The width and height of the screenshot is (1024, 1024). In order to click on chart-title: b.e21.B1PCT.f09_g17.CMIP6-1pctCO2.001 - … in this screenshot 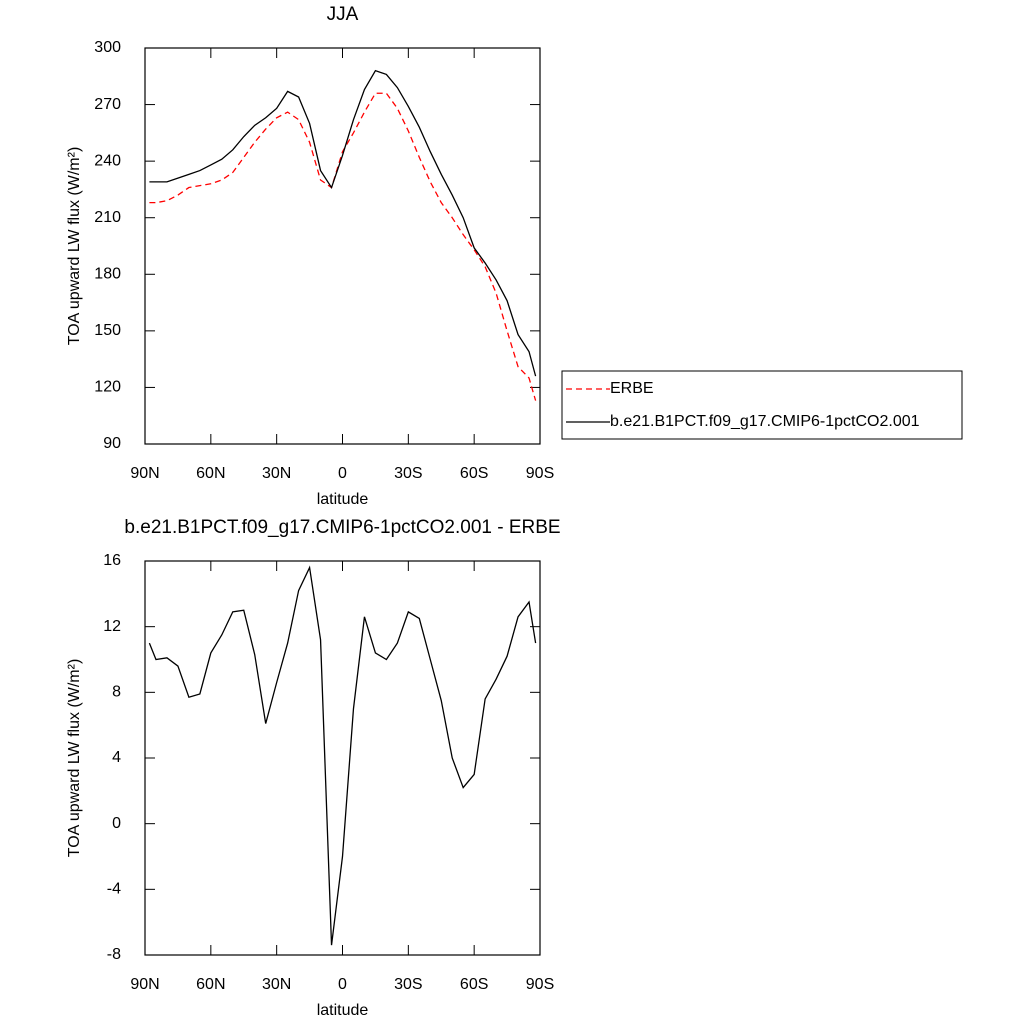, I will do `click(342, 527)`.